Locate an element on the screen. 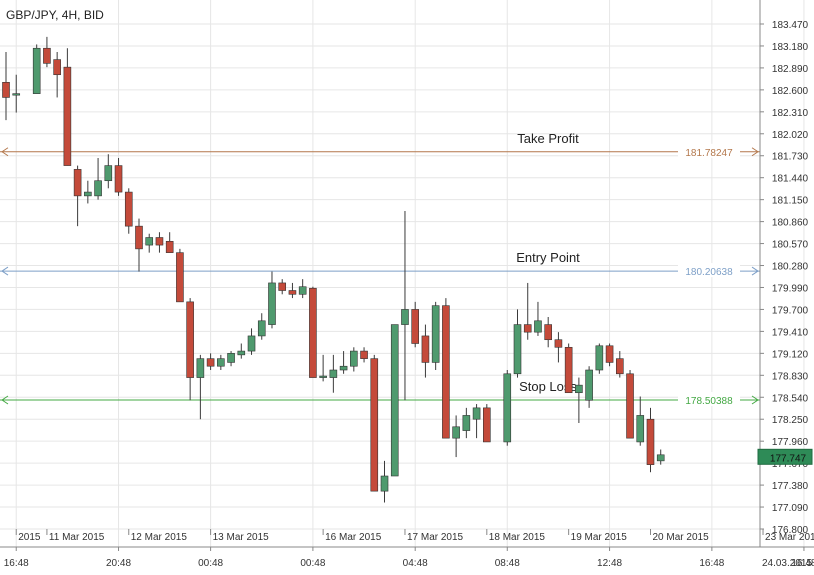 The height and width of the screenshot is (575, 814). x-time-label: 20:48 is located at coordinates (118, 563).